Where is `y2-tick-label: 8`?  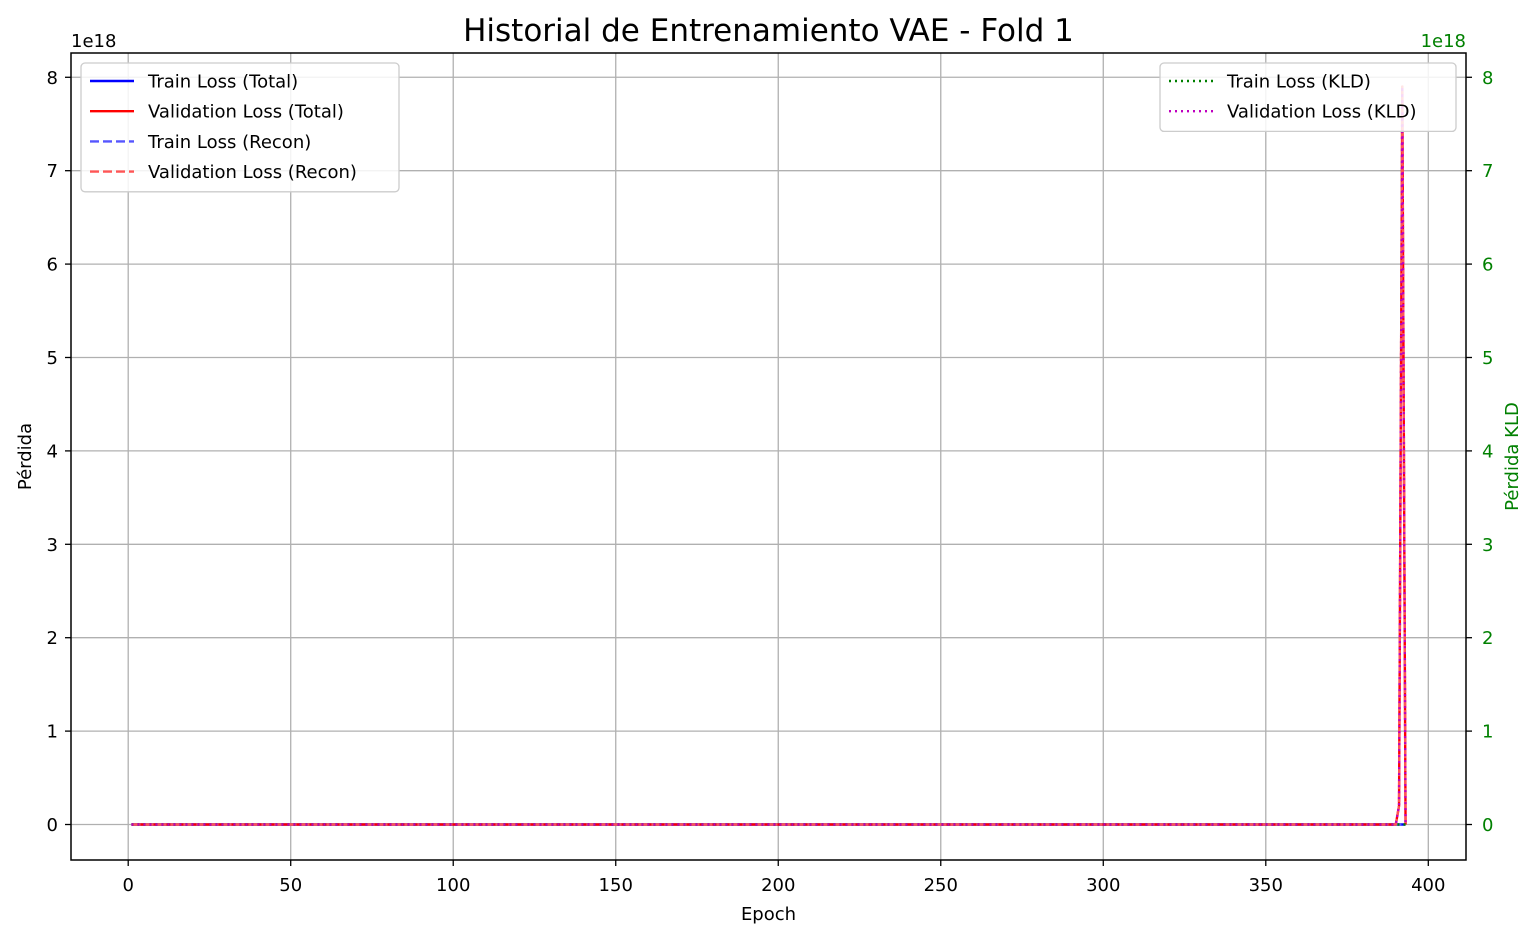 y2-tick-label: 8 is located at coordinates (1487, 78).